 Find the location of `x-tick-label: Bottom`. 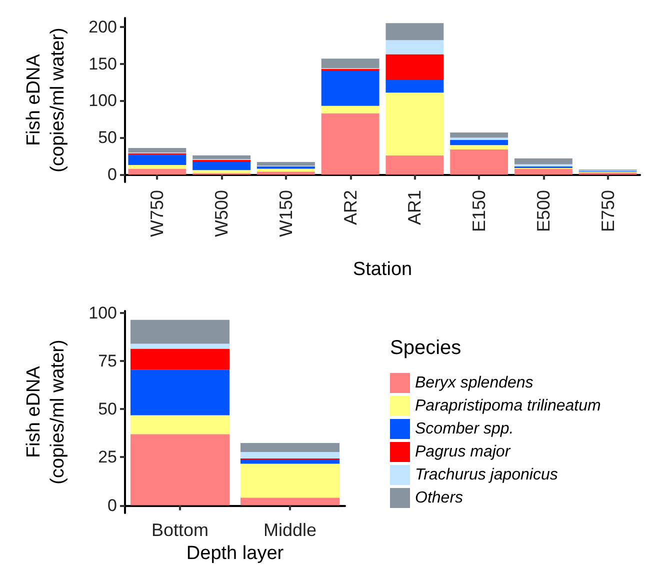

x-tick-label: Bottom is located at coordinates (180, 530).